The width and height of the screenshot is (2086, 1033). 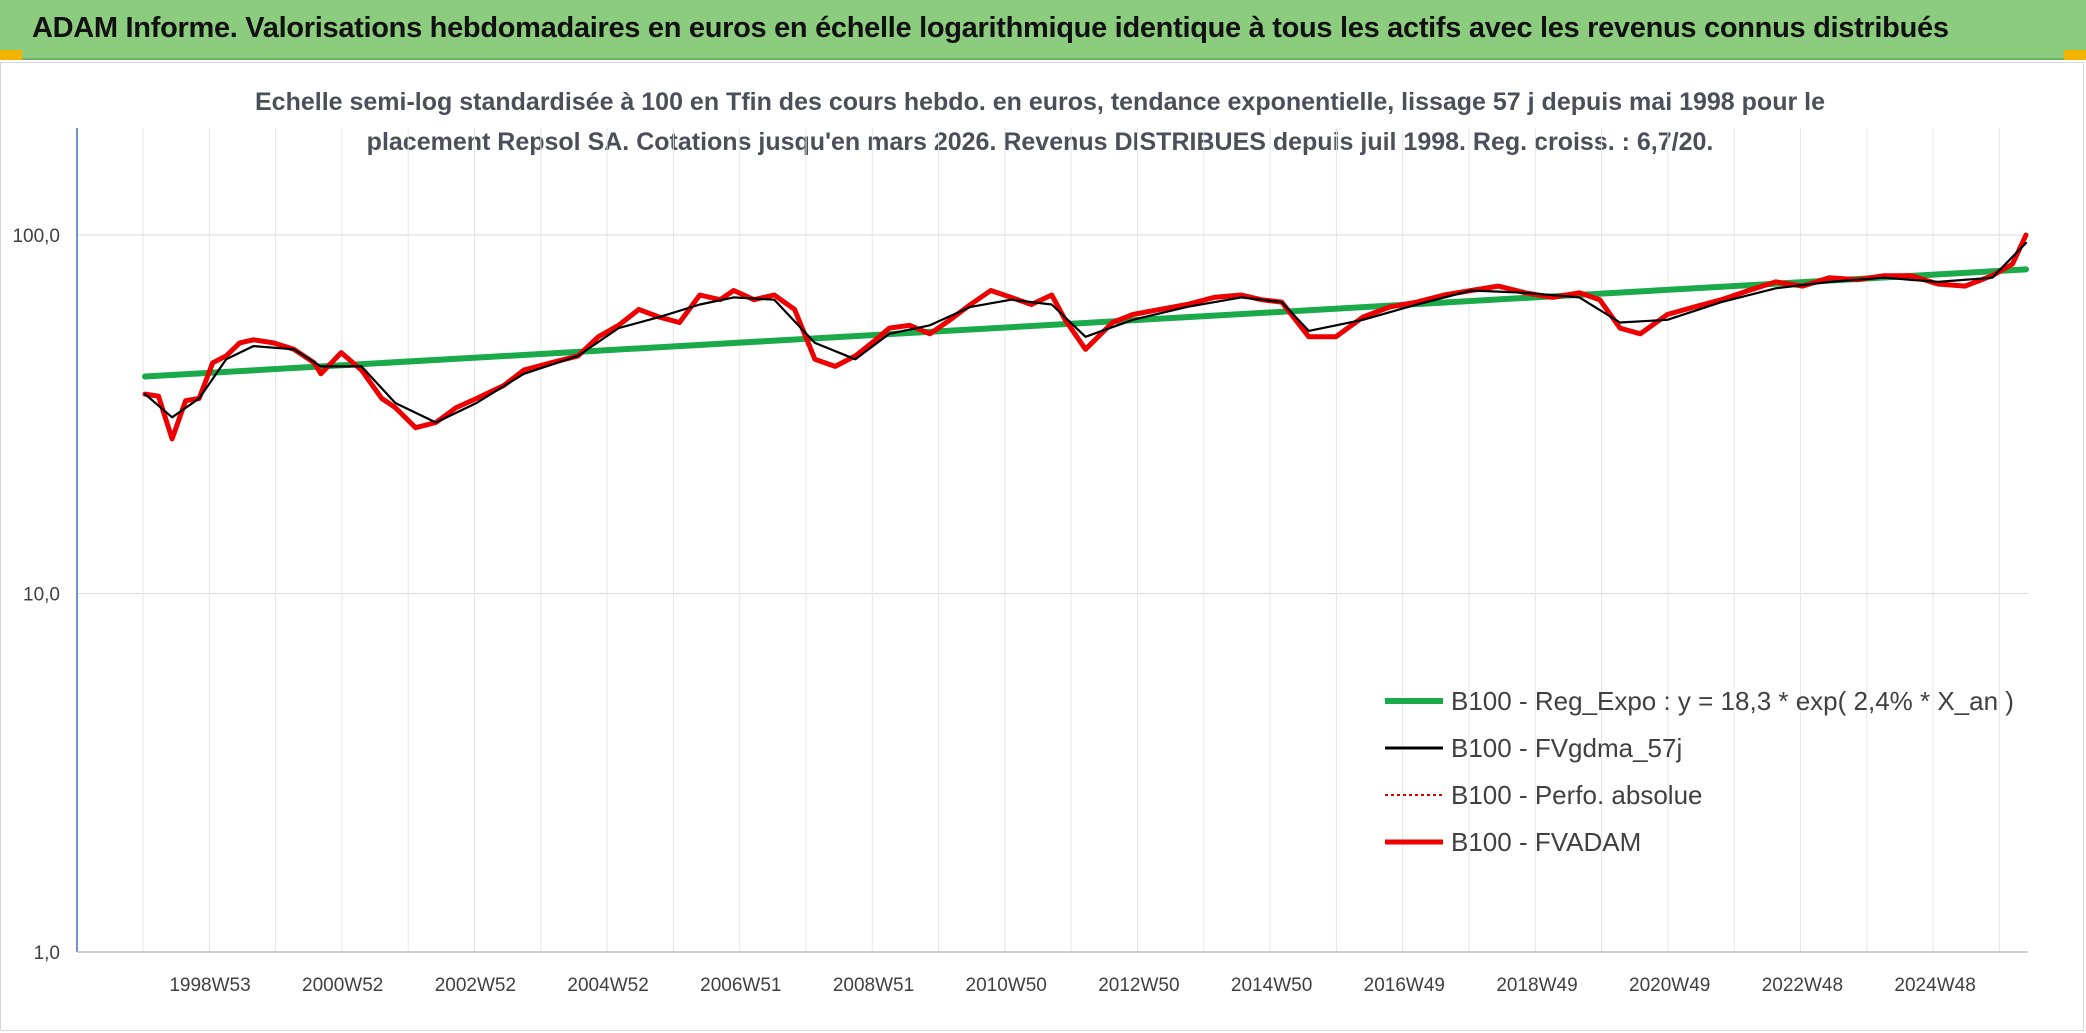 What do you see at coordinates (1934, 985) in the screenshot?
I see `x-tick-label: 2024W48` at bounding box center [1934, 985].